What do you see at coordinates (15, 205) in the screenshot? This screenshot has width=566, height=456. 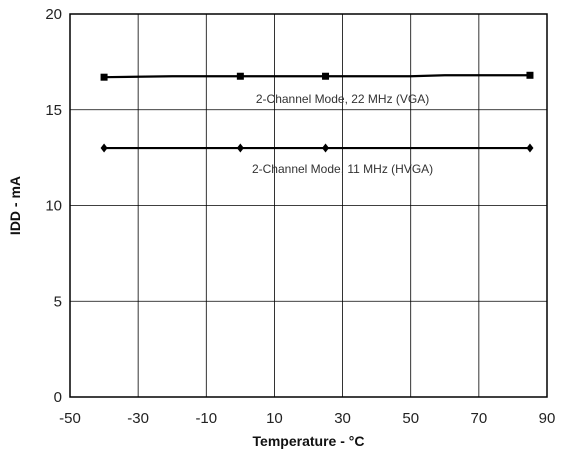 I see `y-axis-title: IDD - mA` at bounding box center [15, 205].